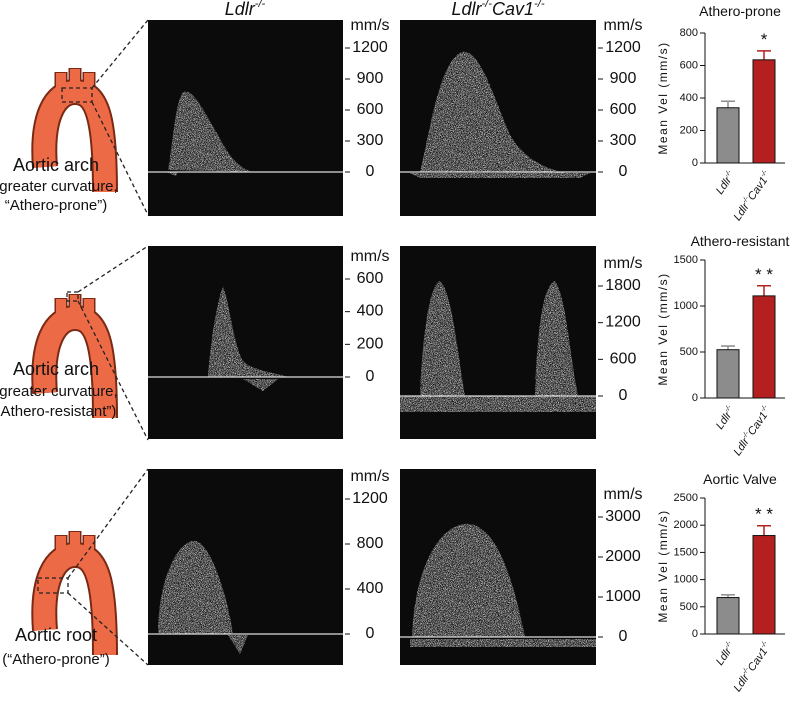 This screenshot has width=800, height=704. Describe the element at coordinates (93, 342) in the screenshot. I see `dashed-guides` at that location.